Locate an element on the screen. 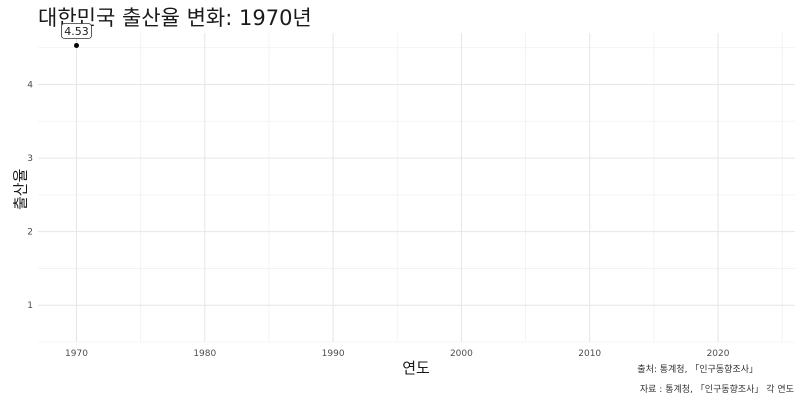 Image resolution: width=800 pixels, height=400 pixels. data-points is located at coordinates (76, 46).